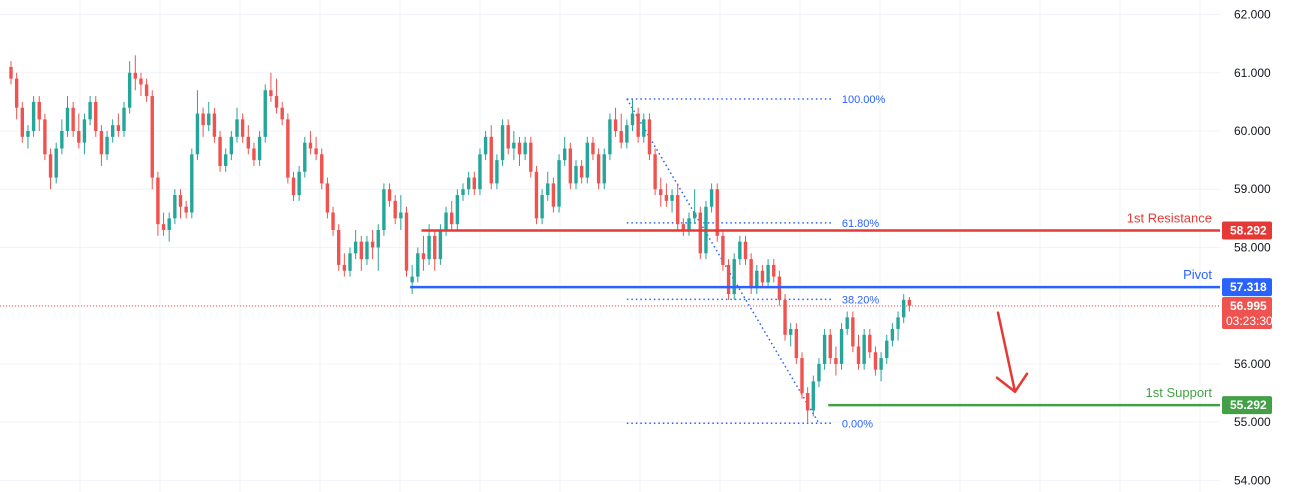 Image resolution: width=1289 pixels, height=492 pixels. I want to click on support-label: 1st Support, so click(1179, 392).